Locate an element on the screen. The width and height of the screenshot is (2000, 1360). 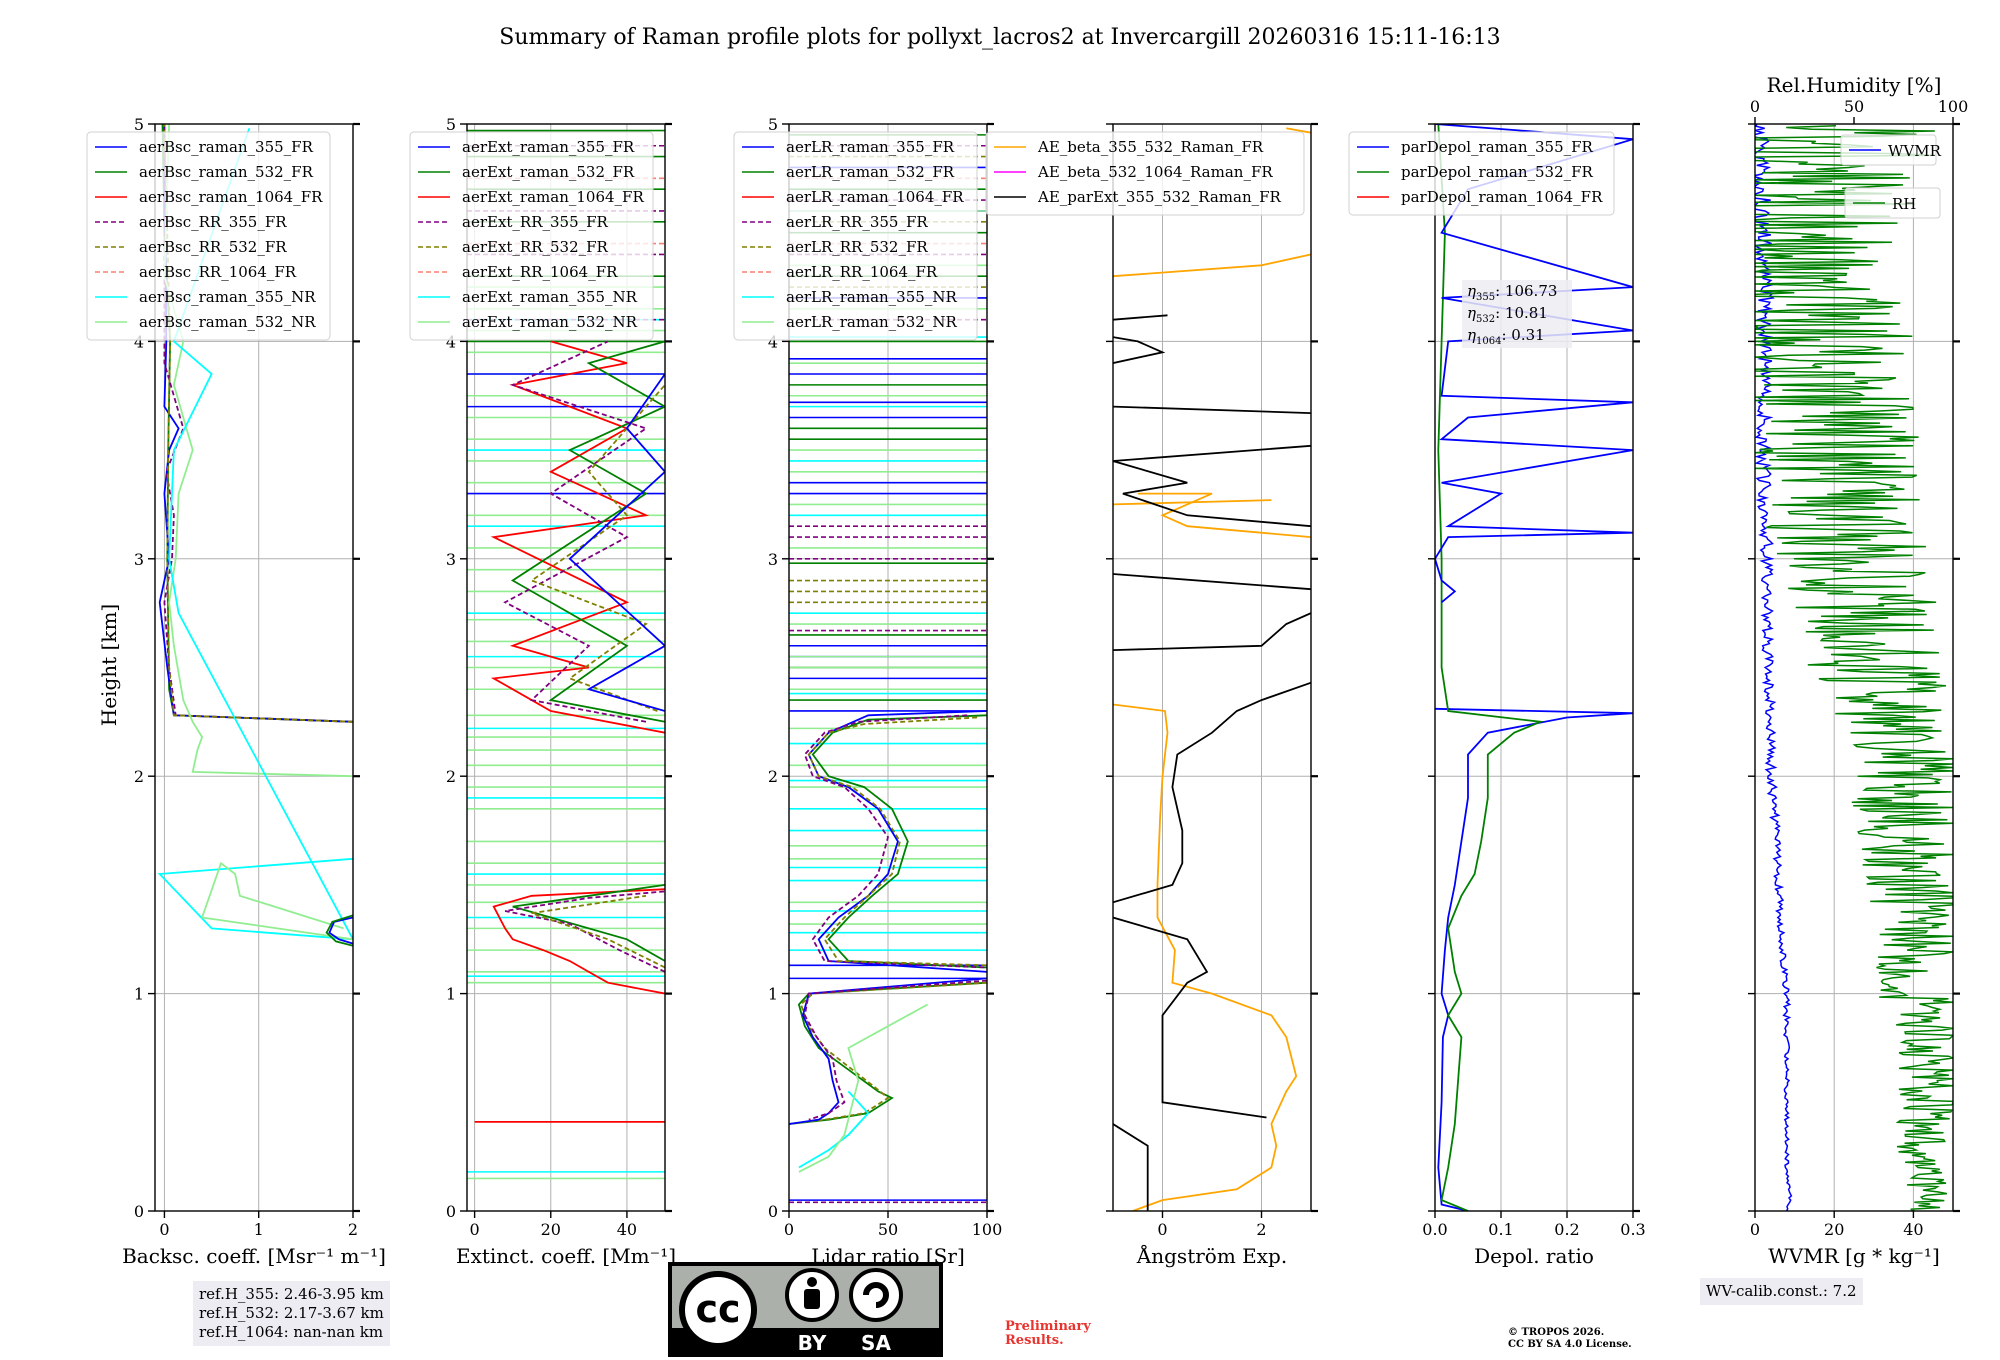
x-tick-label: 40 is located at coordinates (1913, 1229).